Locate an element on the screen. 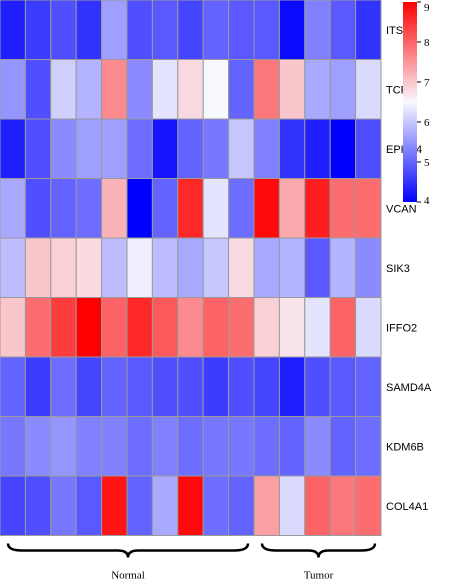  row-label-samd4a: SAMD4A is located at coordinates (409, 388).